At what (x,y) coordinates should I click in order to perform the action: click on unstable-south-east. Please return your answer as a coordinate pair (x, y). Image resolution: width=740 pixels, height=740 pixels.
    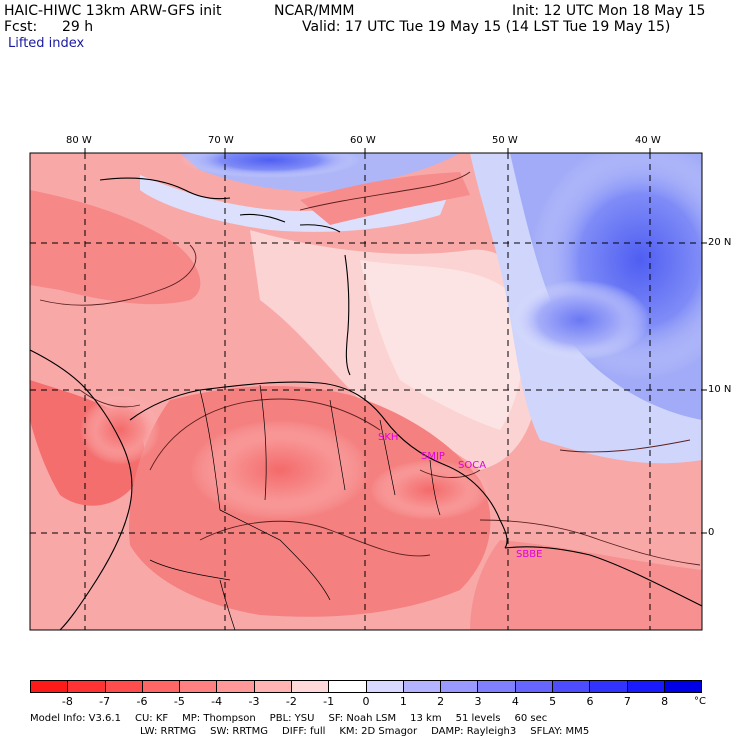
    Looking at the image, I should click on (586, 585).